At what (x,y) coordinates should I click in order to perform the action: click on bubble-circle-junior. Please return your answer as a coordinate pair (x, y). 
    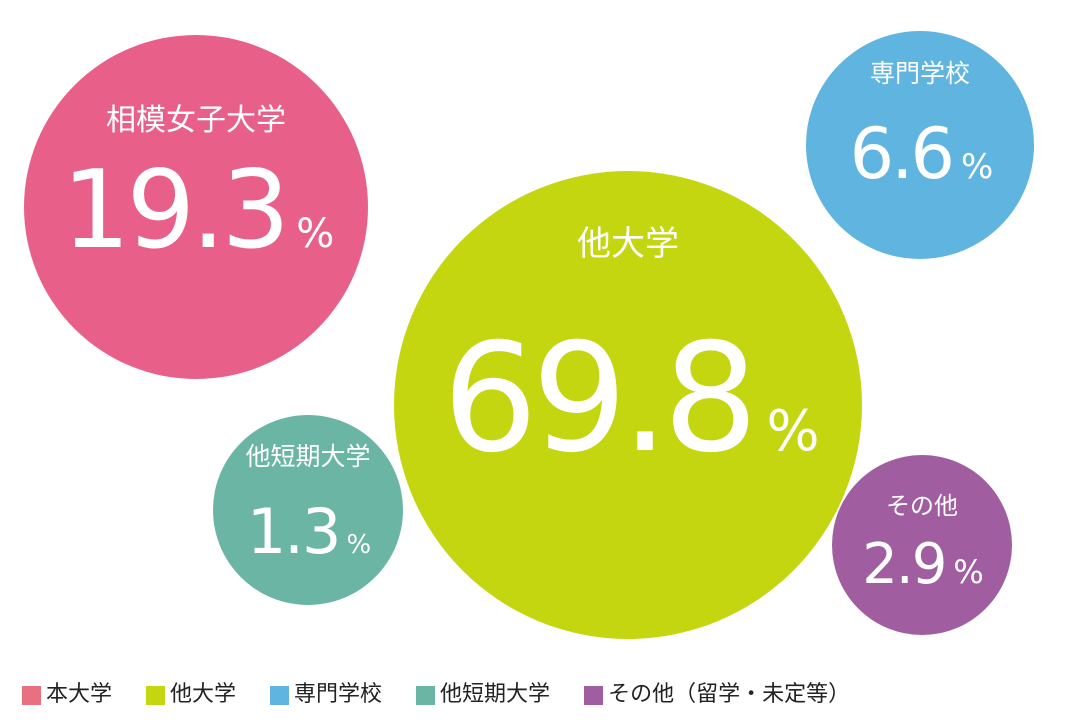
    Looking at the image, I should click on (308, 510).